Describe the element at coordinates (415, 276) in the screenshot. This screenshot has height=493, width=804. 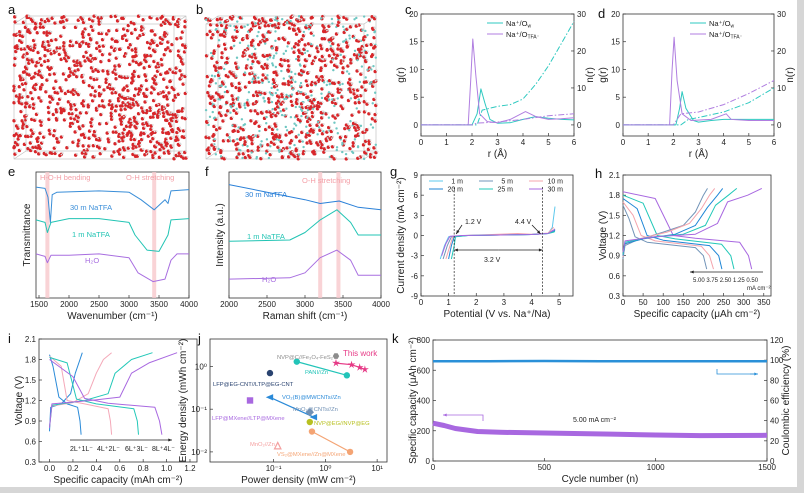
I see `y-tick-label: -6` at that location.